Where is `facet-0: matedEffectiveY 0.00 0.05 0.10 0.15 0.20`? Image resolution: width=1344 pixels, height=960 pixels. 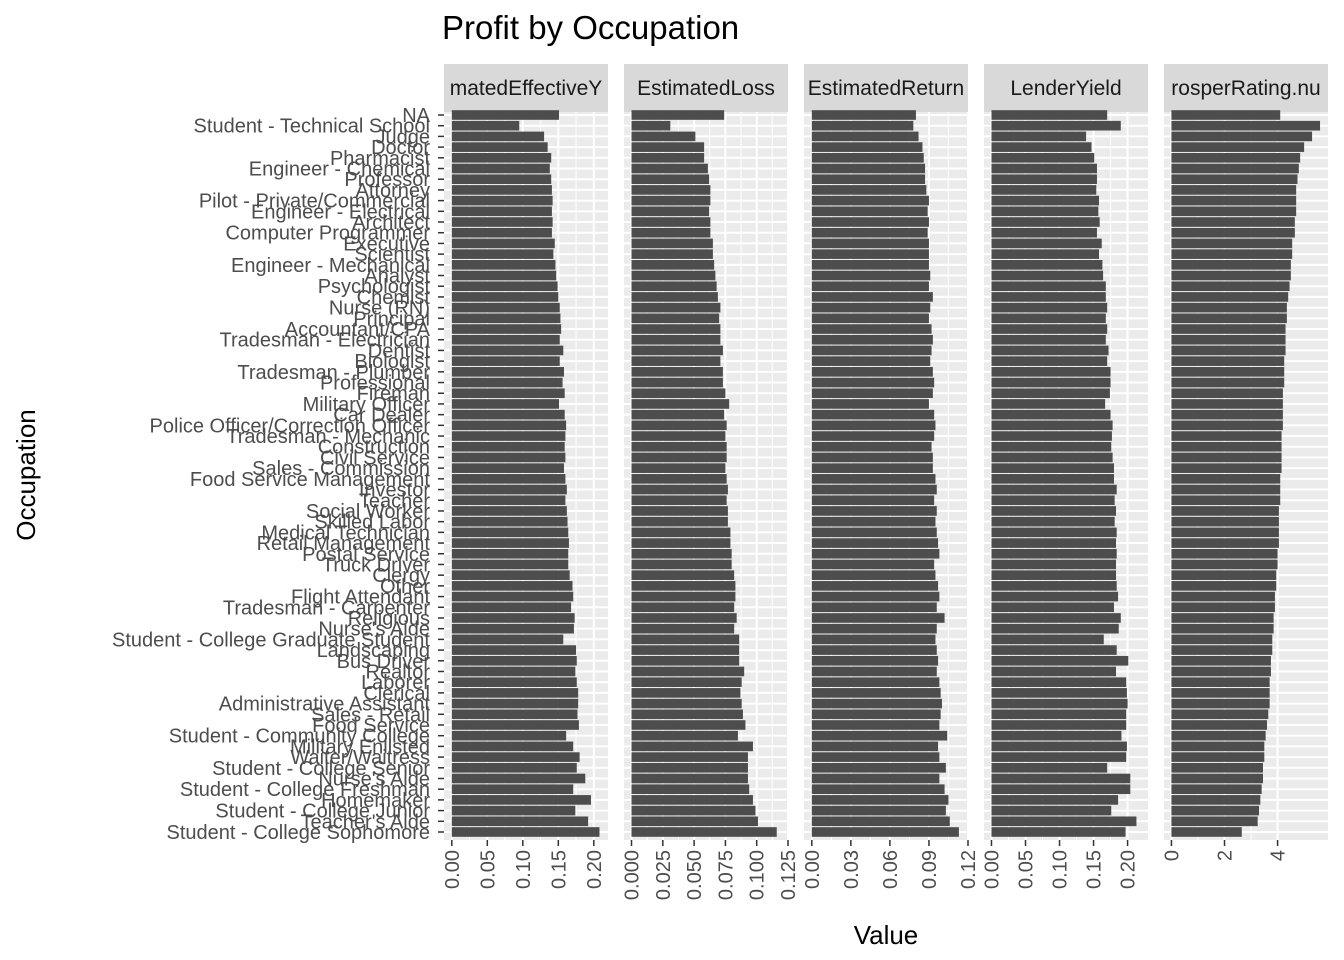
facet-0: matedEffectiveY 0.00 0.05 0.10 0.15 0.20 is located at coordinates (525, 476).